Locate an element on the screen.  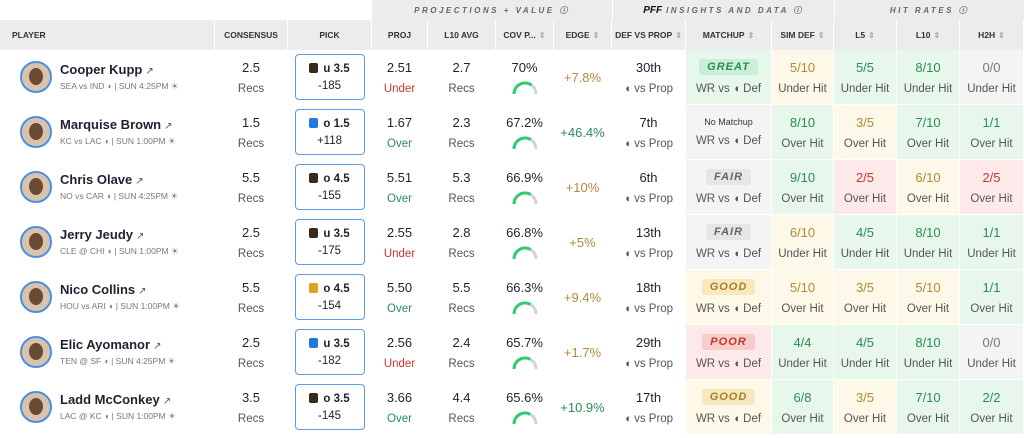
edge-cell: +10.9% is located at coordinates (583, 407).